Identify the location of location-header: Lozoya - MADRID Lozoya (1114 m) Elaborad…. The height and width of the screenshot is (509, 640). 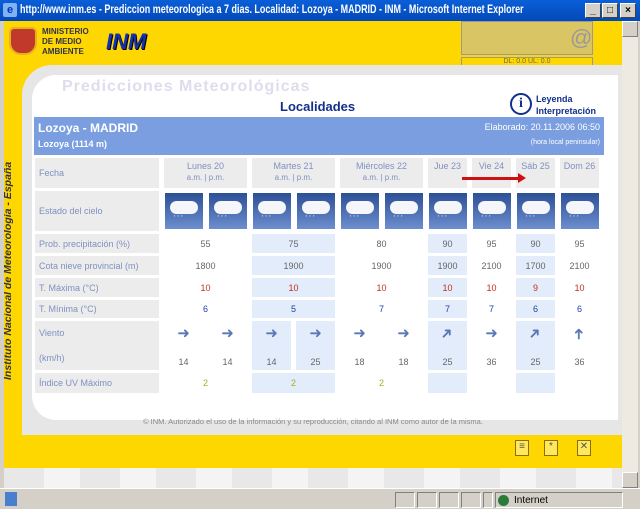
(319, 136).